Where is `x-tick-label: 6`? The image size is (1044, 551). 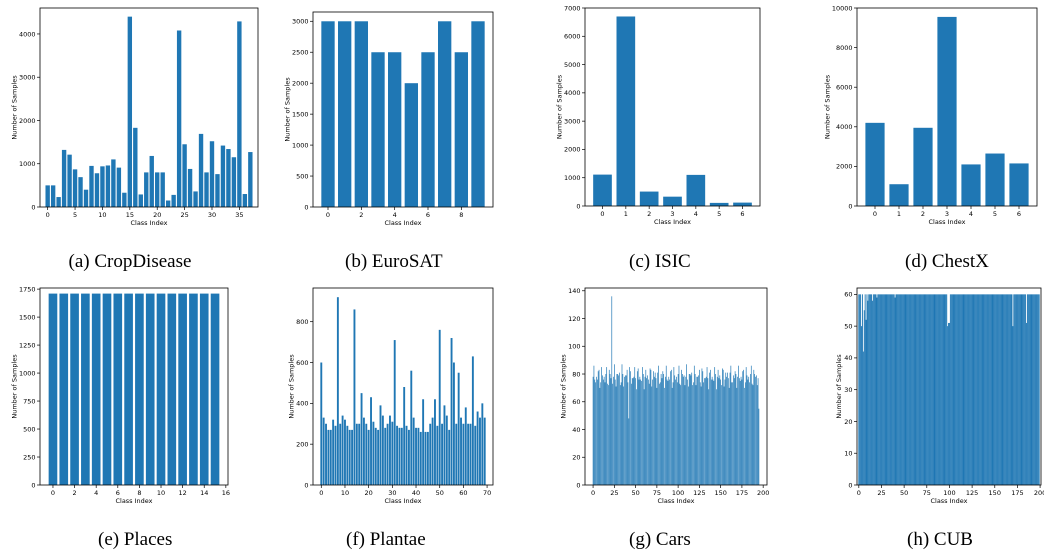
x-tick-label: 6 is located at coordinates (742, 214).